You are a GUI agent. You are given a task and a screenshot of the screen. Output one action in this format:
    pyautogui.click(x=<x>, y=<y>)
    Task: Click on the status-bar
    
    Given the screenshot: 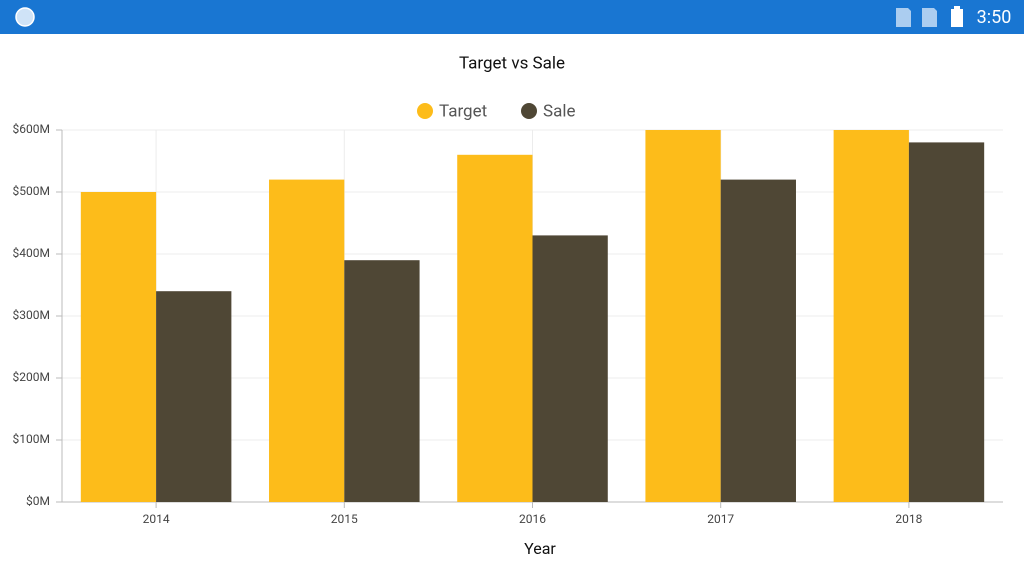 What is the action you would take?
    pyautogui.click(x=512, y=17)
    